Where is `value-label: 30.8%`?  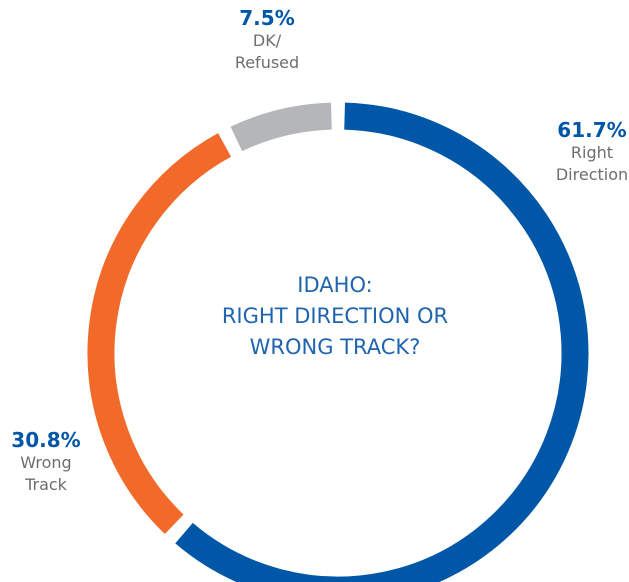 value-label: 30.8% is located at coordinates (46, 440).